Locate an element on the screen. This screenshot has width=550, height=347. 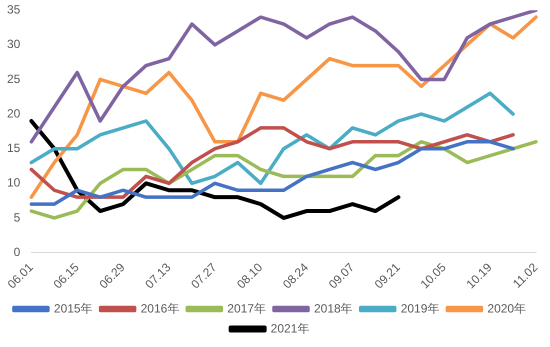
legend-label: 2016年 is located at coordinates (160, 308).